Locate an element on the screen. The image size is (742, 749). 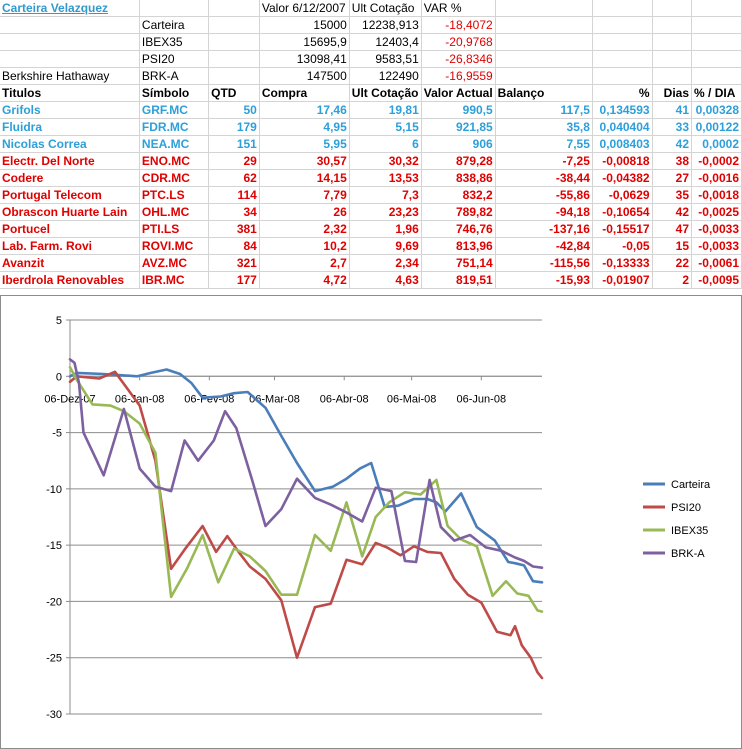
summary-ticker: BRK-A is located at coordinates (174, 76).